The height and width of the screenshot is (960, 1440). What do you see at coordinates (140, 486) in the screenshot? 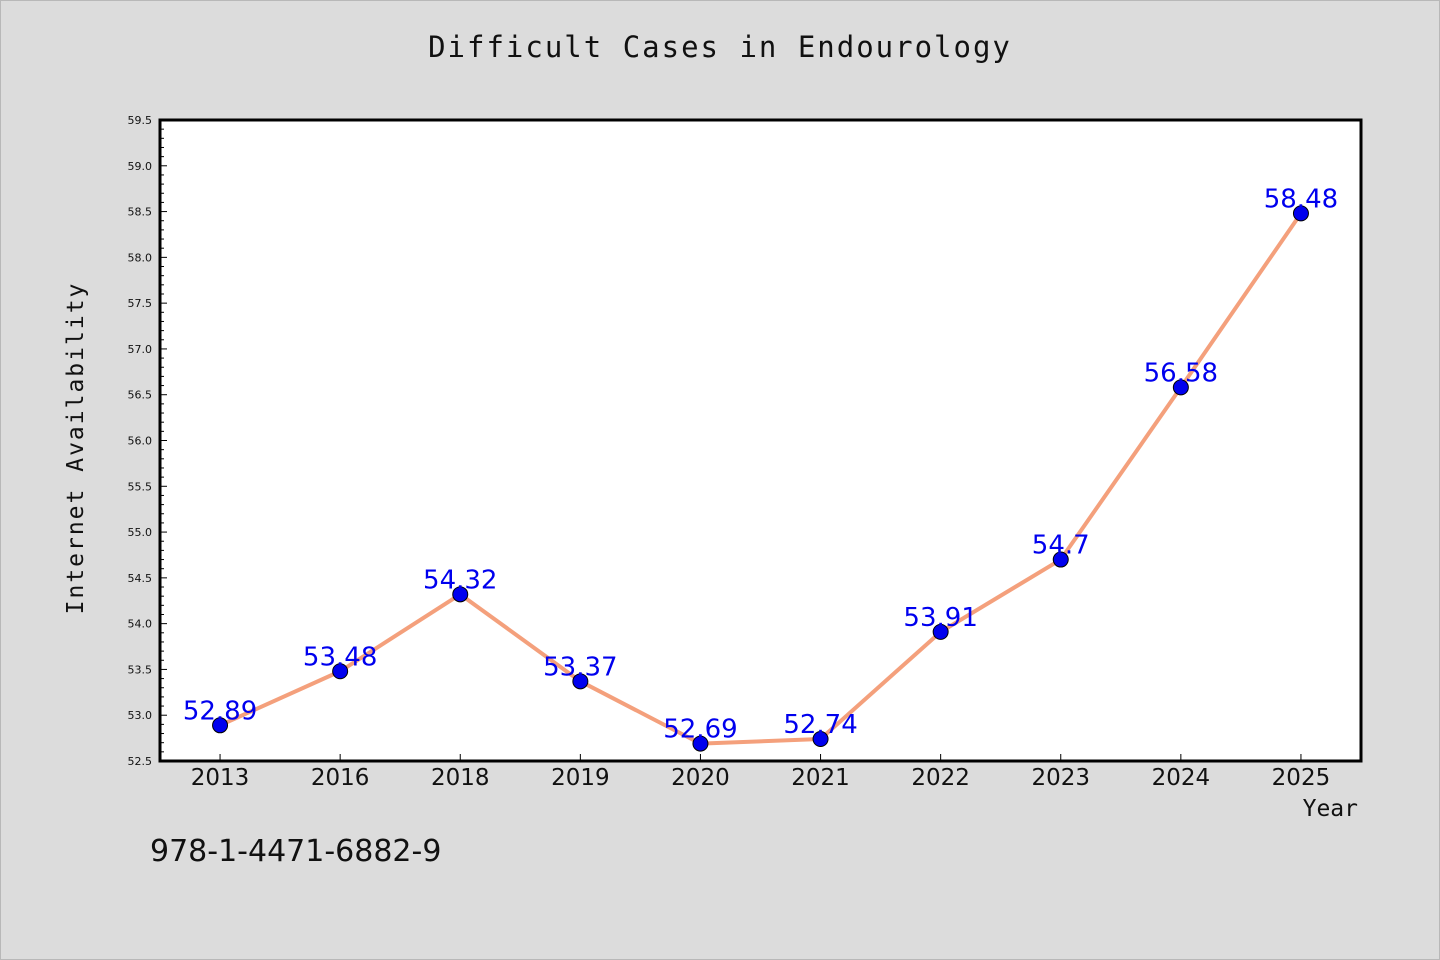
I see `y-tick-label: 55.5` at bounding box center [140, 486].